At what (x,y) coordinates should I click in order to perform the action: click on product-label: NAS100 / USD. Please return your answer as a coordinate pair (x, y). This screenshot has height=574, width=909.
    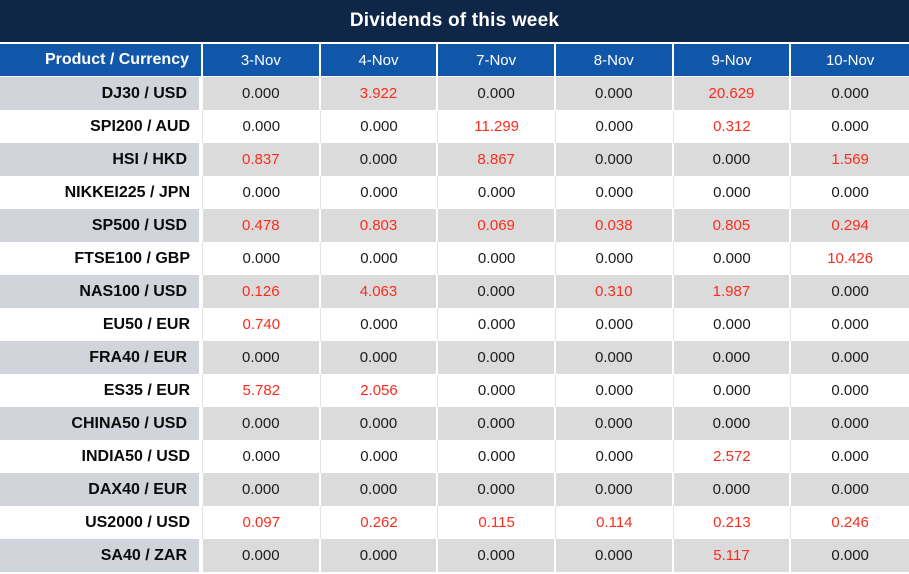
    Looking at the image, I should click on (101, 291).